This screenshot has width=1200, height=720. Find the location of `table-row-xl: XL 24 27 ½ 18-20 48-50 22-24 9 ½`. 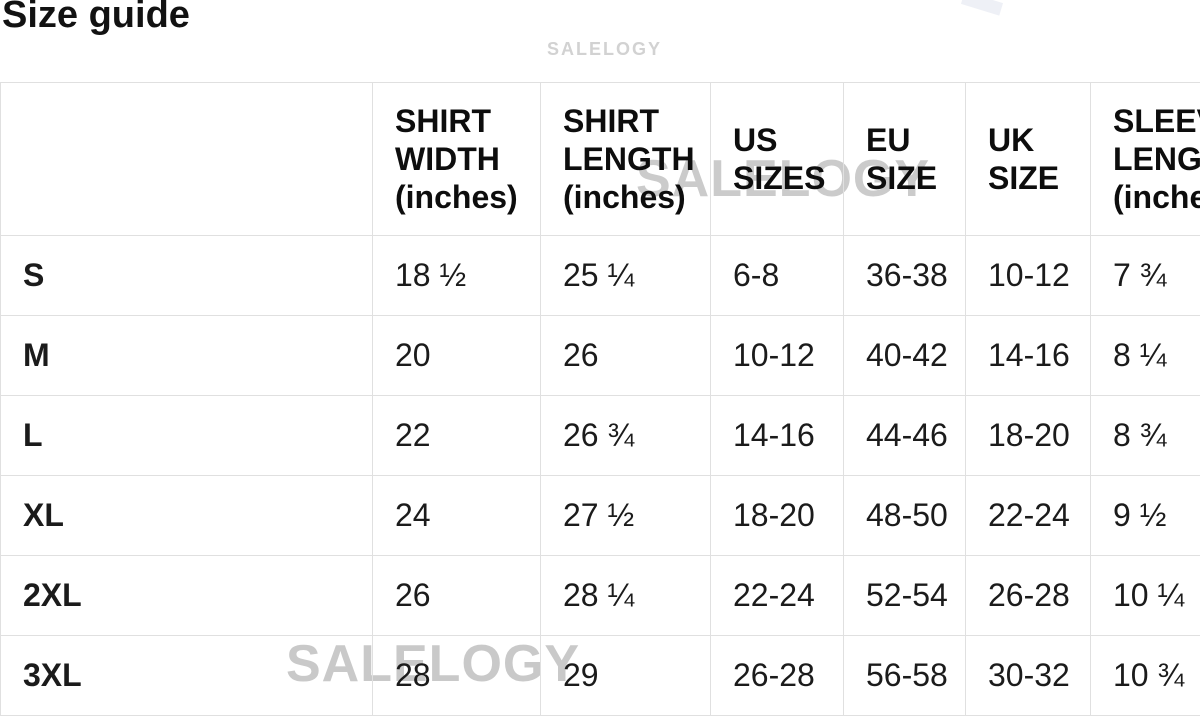

table-row-xl: XL 24 27 ½ 18-20 48-50 22-24 9 ½ is located at coordinates (600, 515).